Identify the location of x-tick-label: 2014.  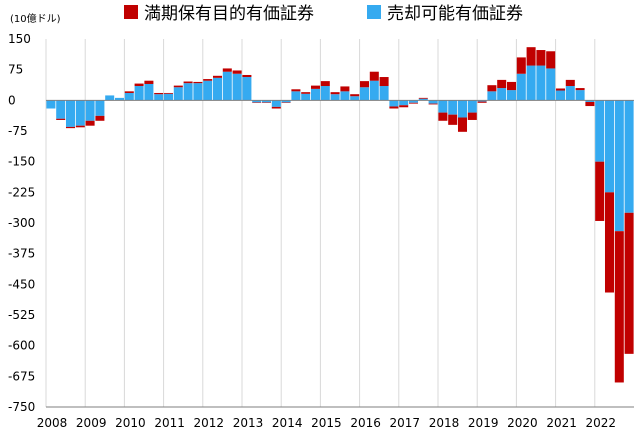
(287, 423).